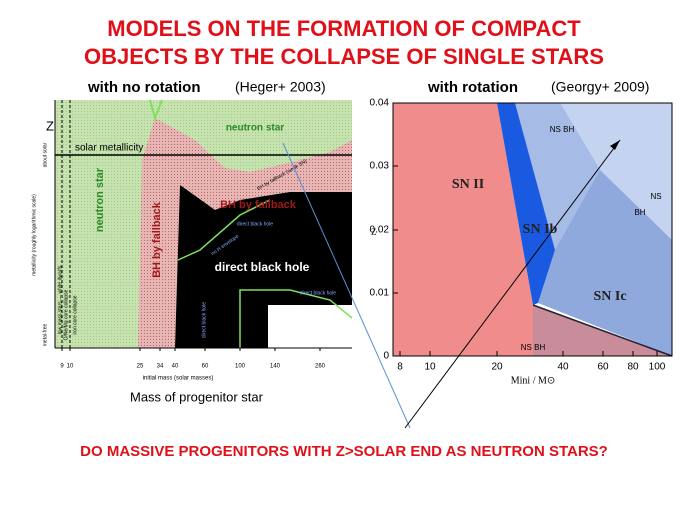 This screenshot has width=689, height=517. I want to click on title-line: MODELS ON THE FORMATION OF COMPACT, so click(344, 28).